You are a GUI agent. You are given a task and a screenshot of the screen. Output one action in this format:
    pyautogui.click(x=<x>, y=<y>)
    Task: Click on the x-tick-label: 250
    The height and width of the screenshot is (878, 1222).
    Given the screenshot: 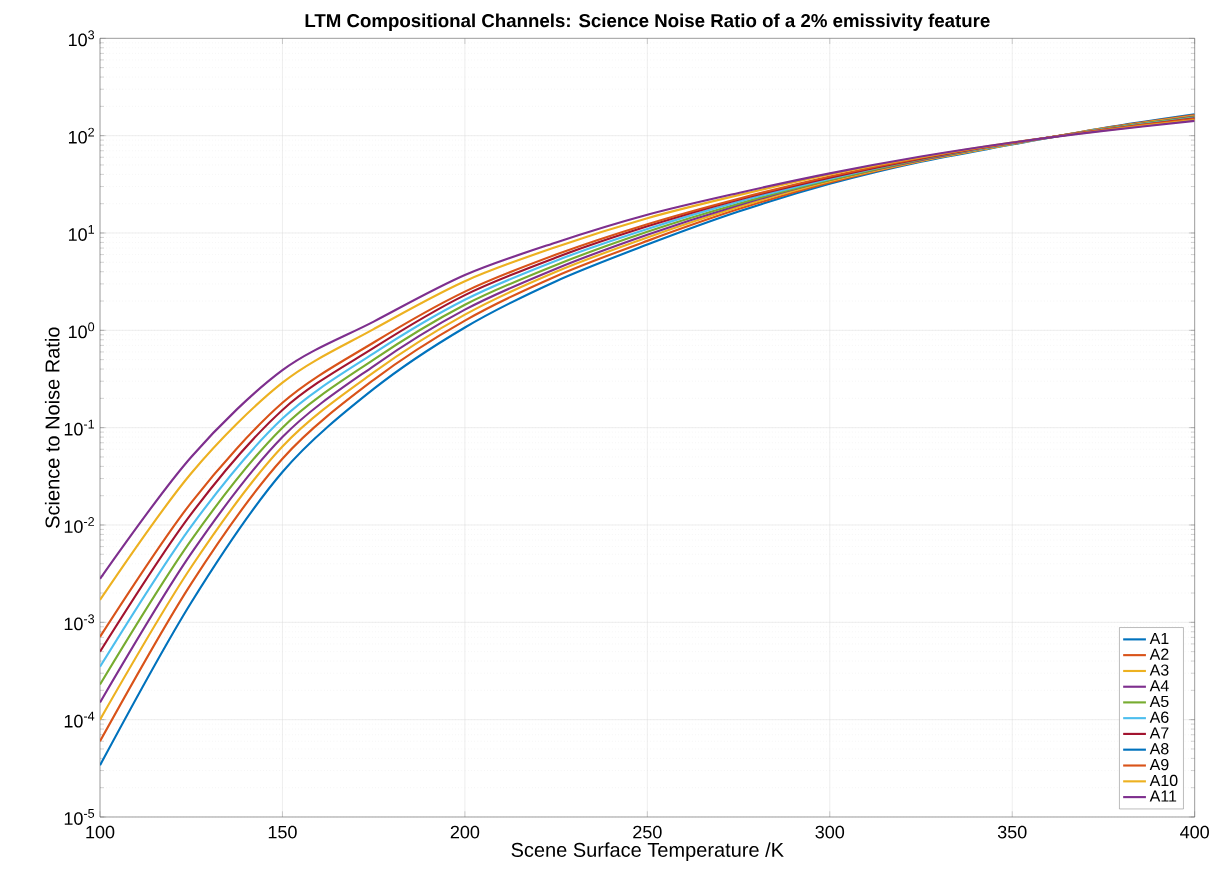 What is the action you would take?
    pyautogui.click(x=647, y=832)
    